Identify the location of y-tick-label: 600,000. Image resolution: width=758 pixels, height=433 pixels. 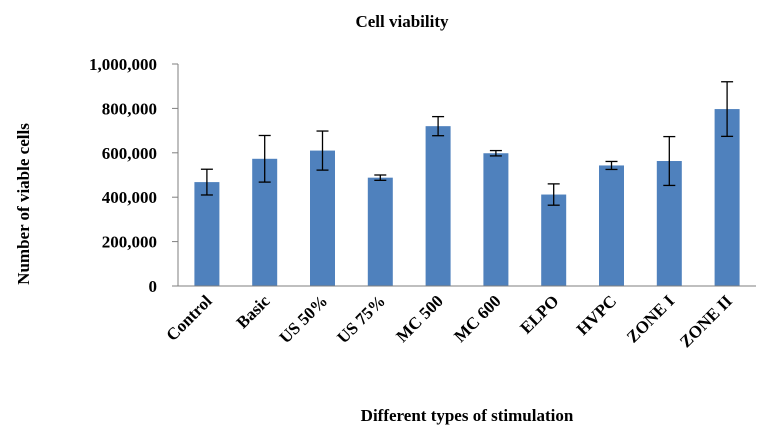
(129, 153).